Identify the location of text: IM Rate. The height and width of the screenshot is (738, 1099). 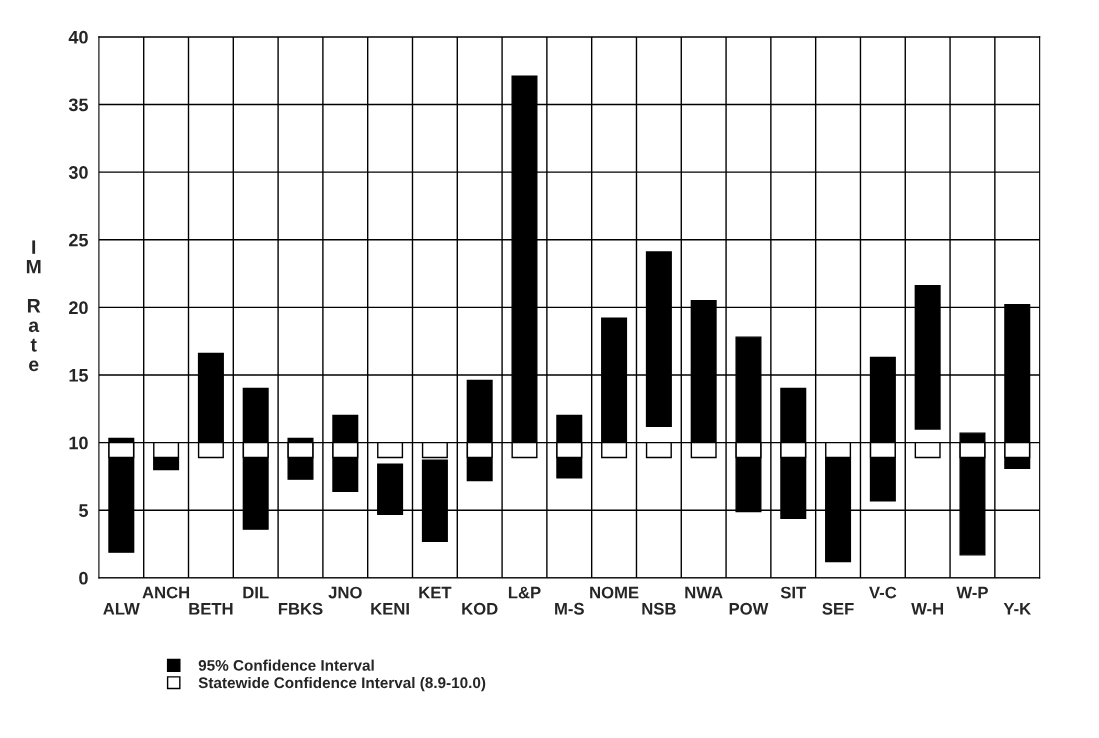
(33, 306).